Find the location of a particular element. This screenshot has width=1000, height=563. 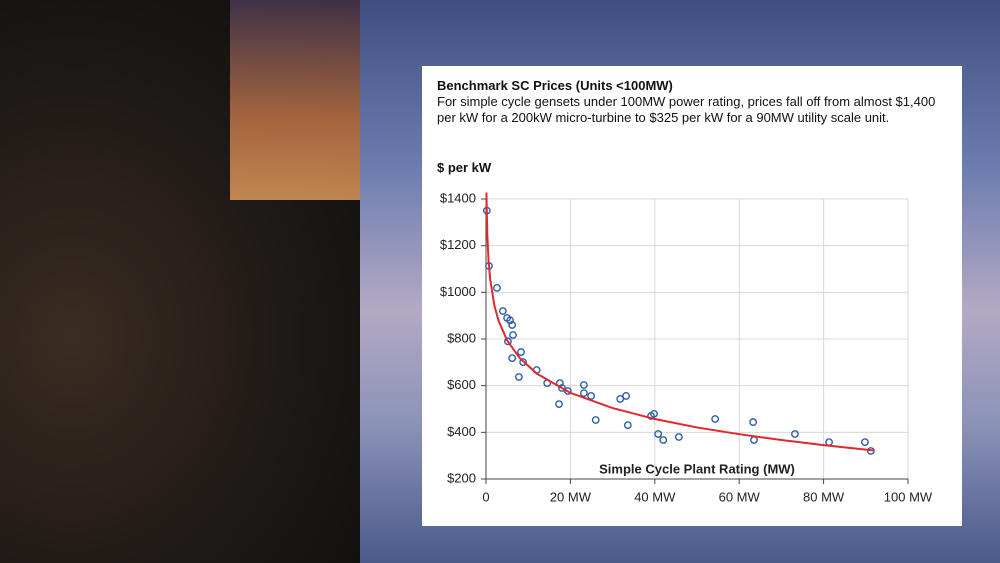

y-tick-label: $200 is located at coordinates (461, 477).